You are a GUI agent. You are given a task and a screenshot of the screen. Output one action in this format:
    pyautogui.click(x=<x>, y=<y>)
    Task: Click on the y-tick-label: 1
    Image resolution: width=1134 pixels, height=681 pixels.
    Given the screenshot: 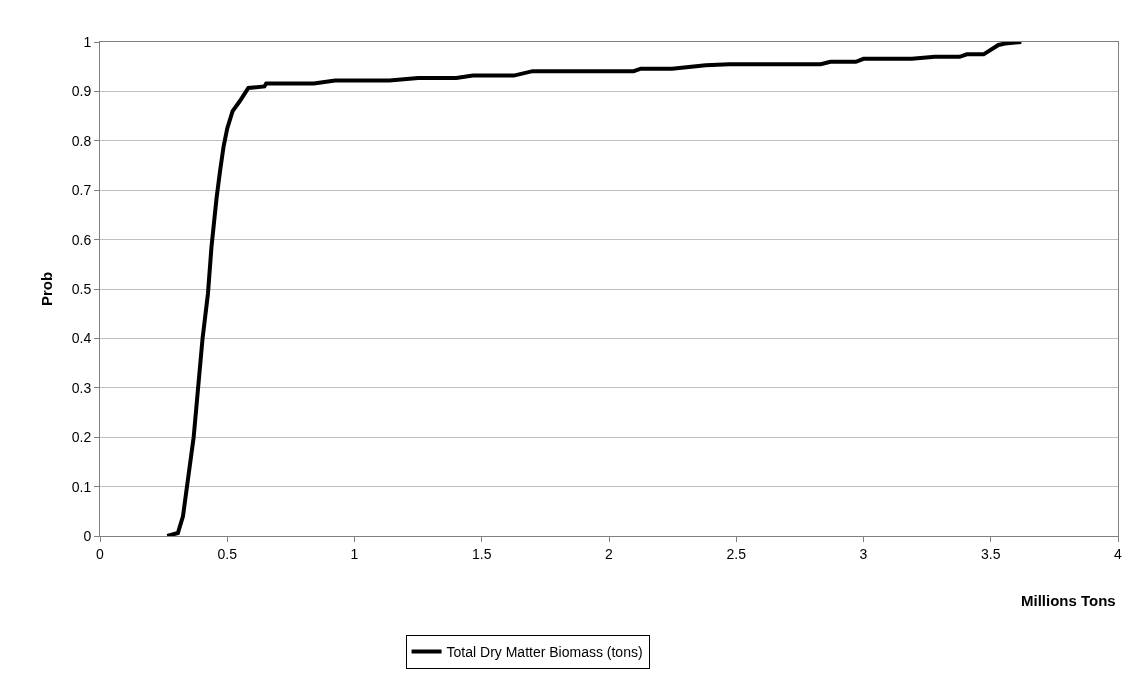 What is the action you would take?
    pyautogui.click(x=87, y=41)
    